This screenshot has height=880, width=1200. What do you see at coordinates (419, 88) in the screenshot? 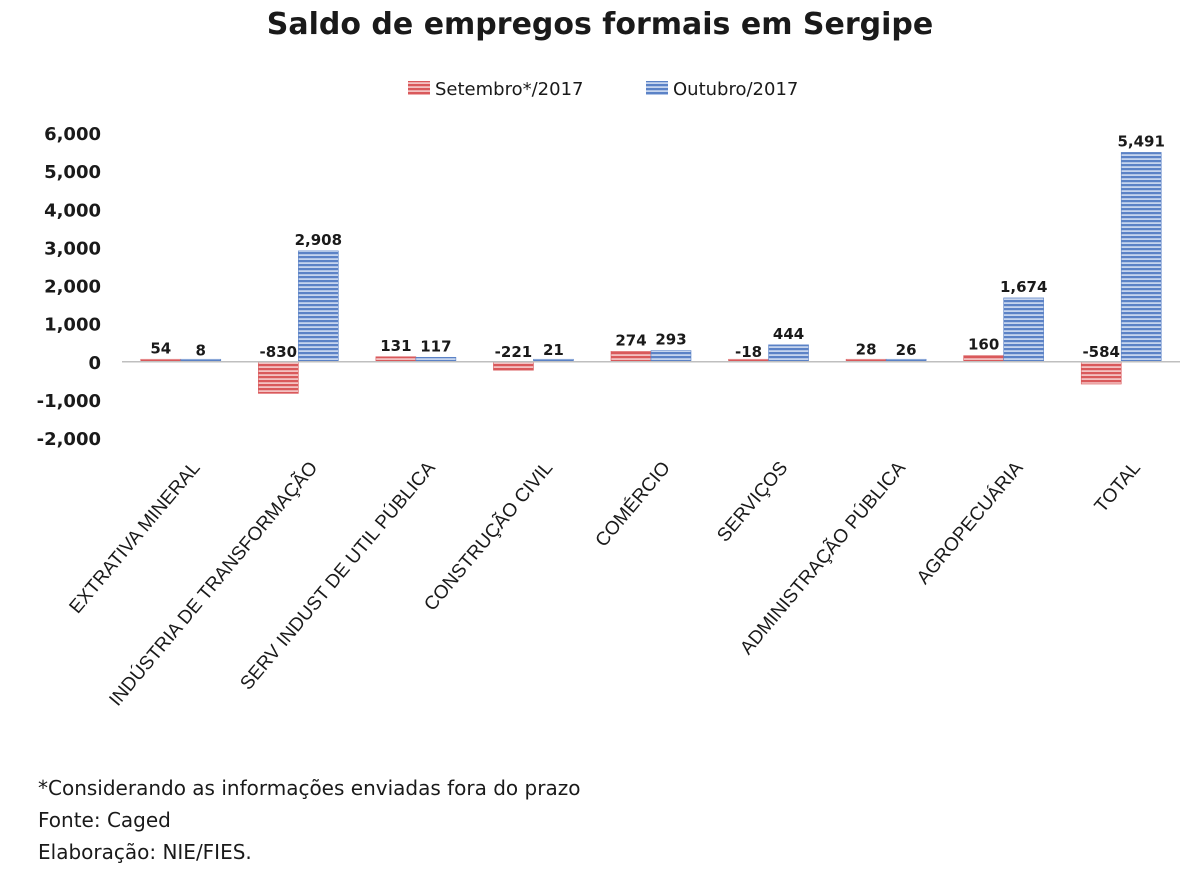
I see `legend-swatch-setembro-2017` at bounding box center [419, 88].